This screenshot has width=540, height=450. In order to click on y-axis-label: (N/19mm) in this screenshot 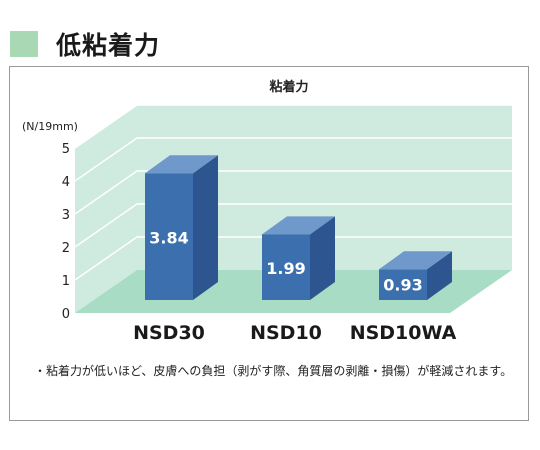, I will do `click(50, 126)`.